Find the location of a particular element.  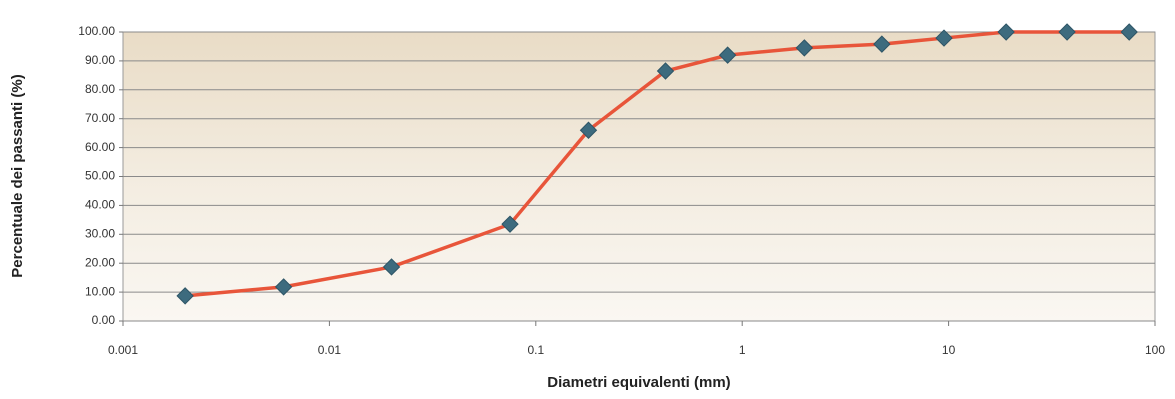

y-tick-label: 70.00 is located at coordinates (100, 118).